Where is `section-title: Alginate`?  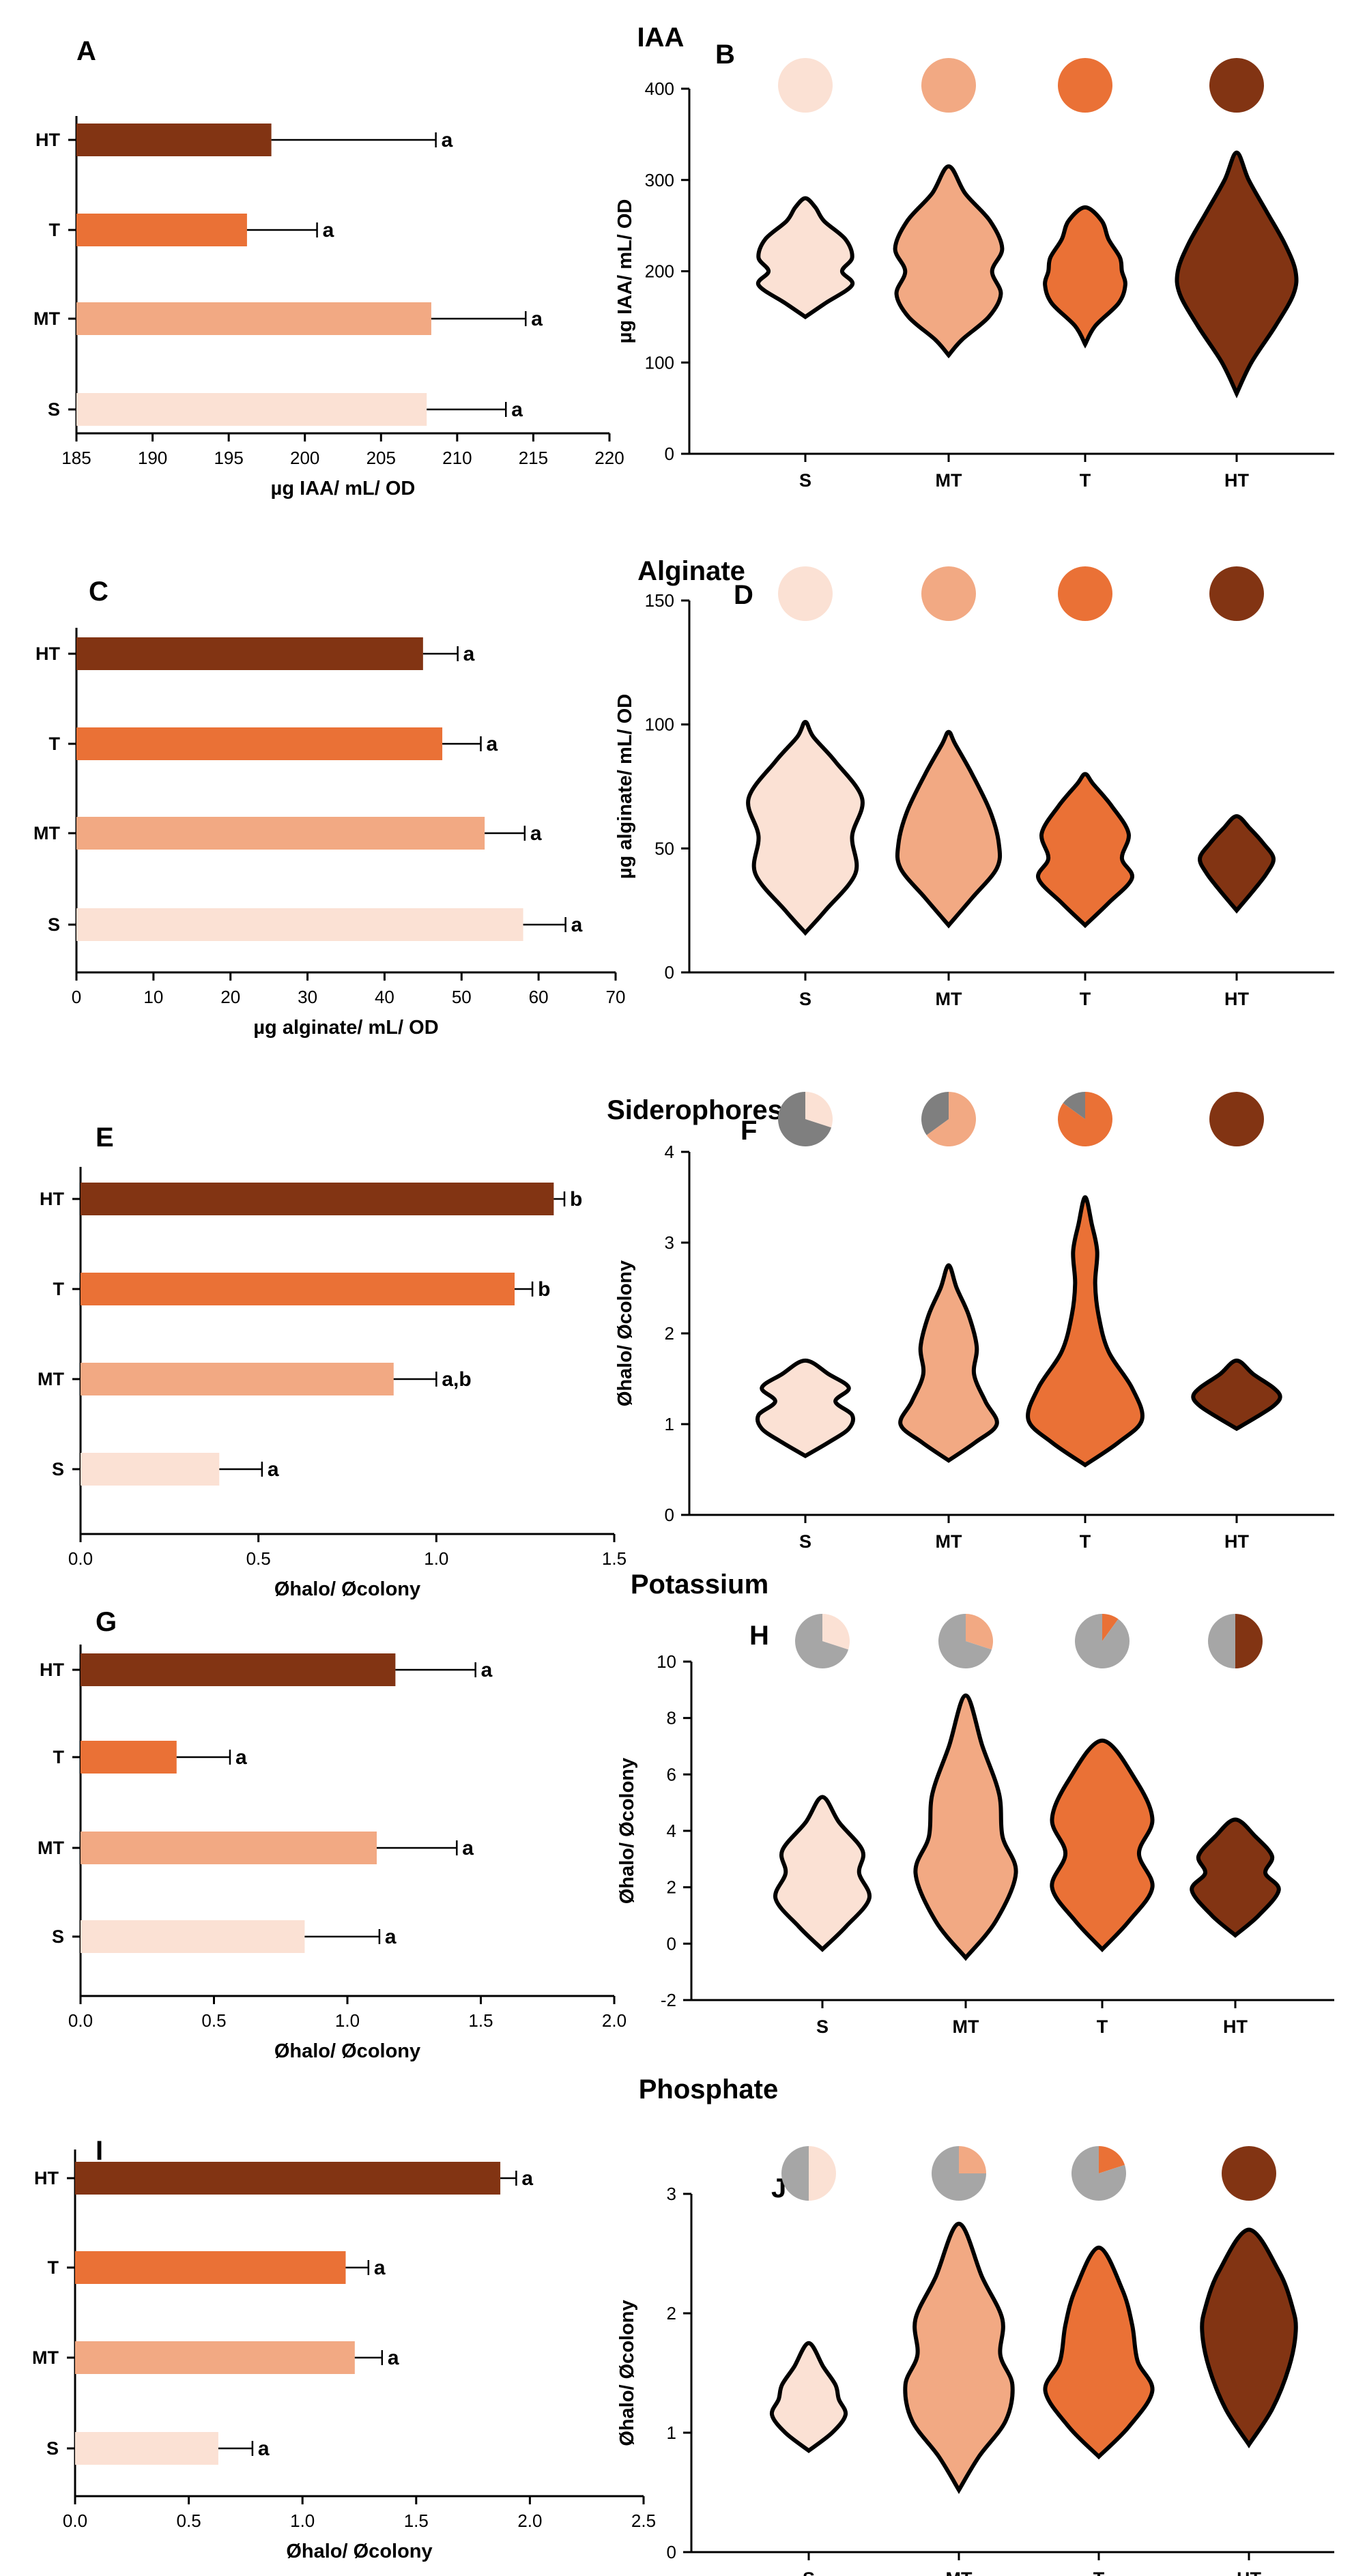 section-title: Alginate is located at coordinates (691, 571).